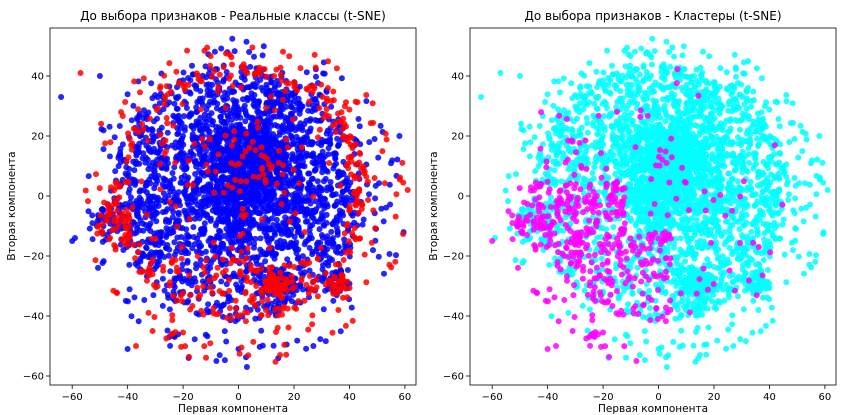 The image size is (846, 415). Describe the element at coordinates (37, 77) in the screenshot. I see `y-tick-label: 40` at that location.